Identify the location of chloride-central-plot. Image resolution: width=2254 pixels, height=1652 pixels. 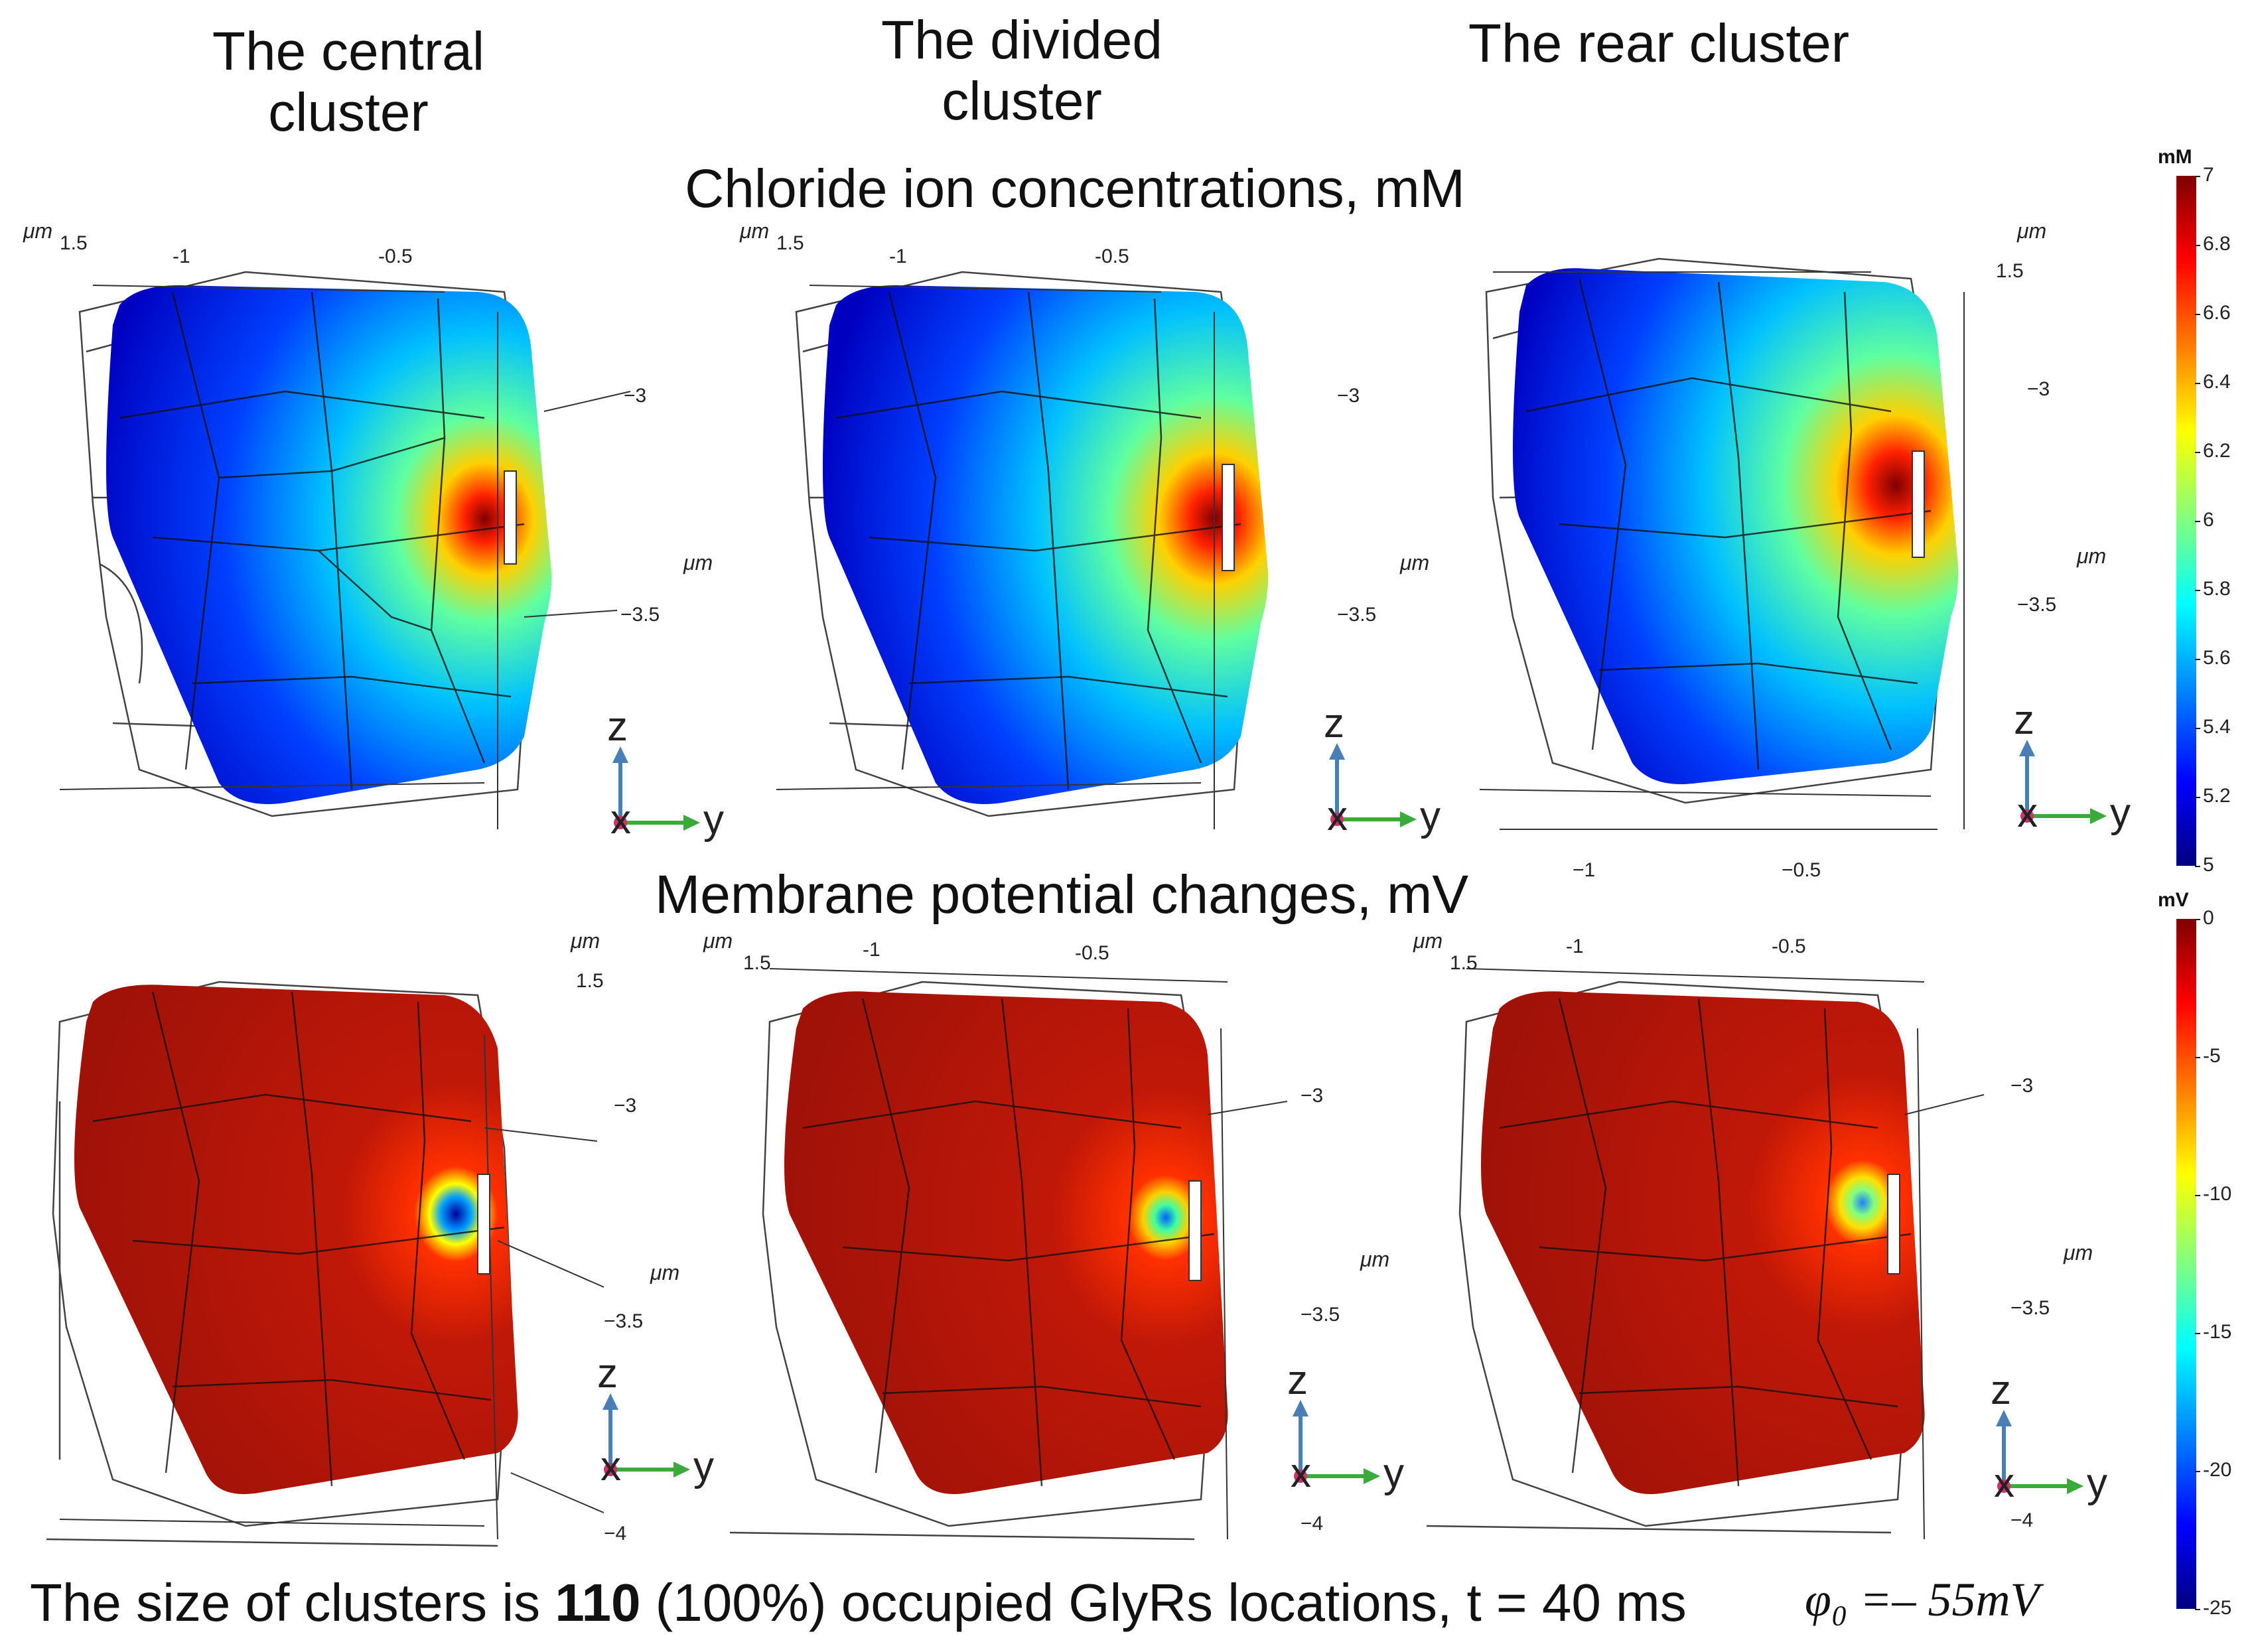
(345, 550).